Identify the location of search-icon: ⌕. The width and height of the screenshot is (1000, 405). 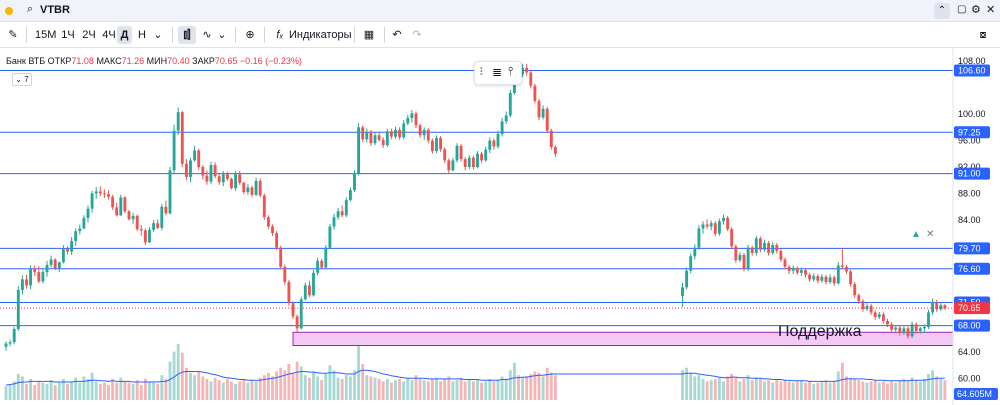
(30, 9).